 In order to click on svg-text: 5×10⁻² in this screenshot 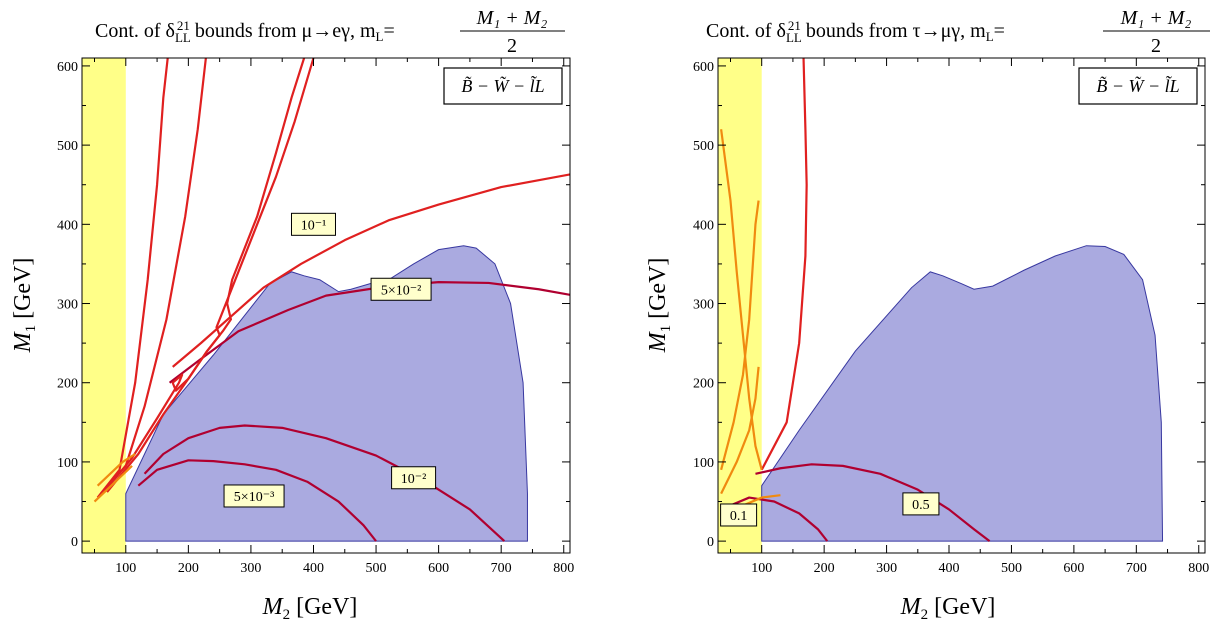, I will do `click(401, 290)`.